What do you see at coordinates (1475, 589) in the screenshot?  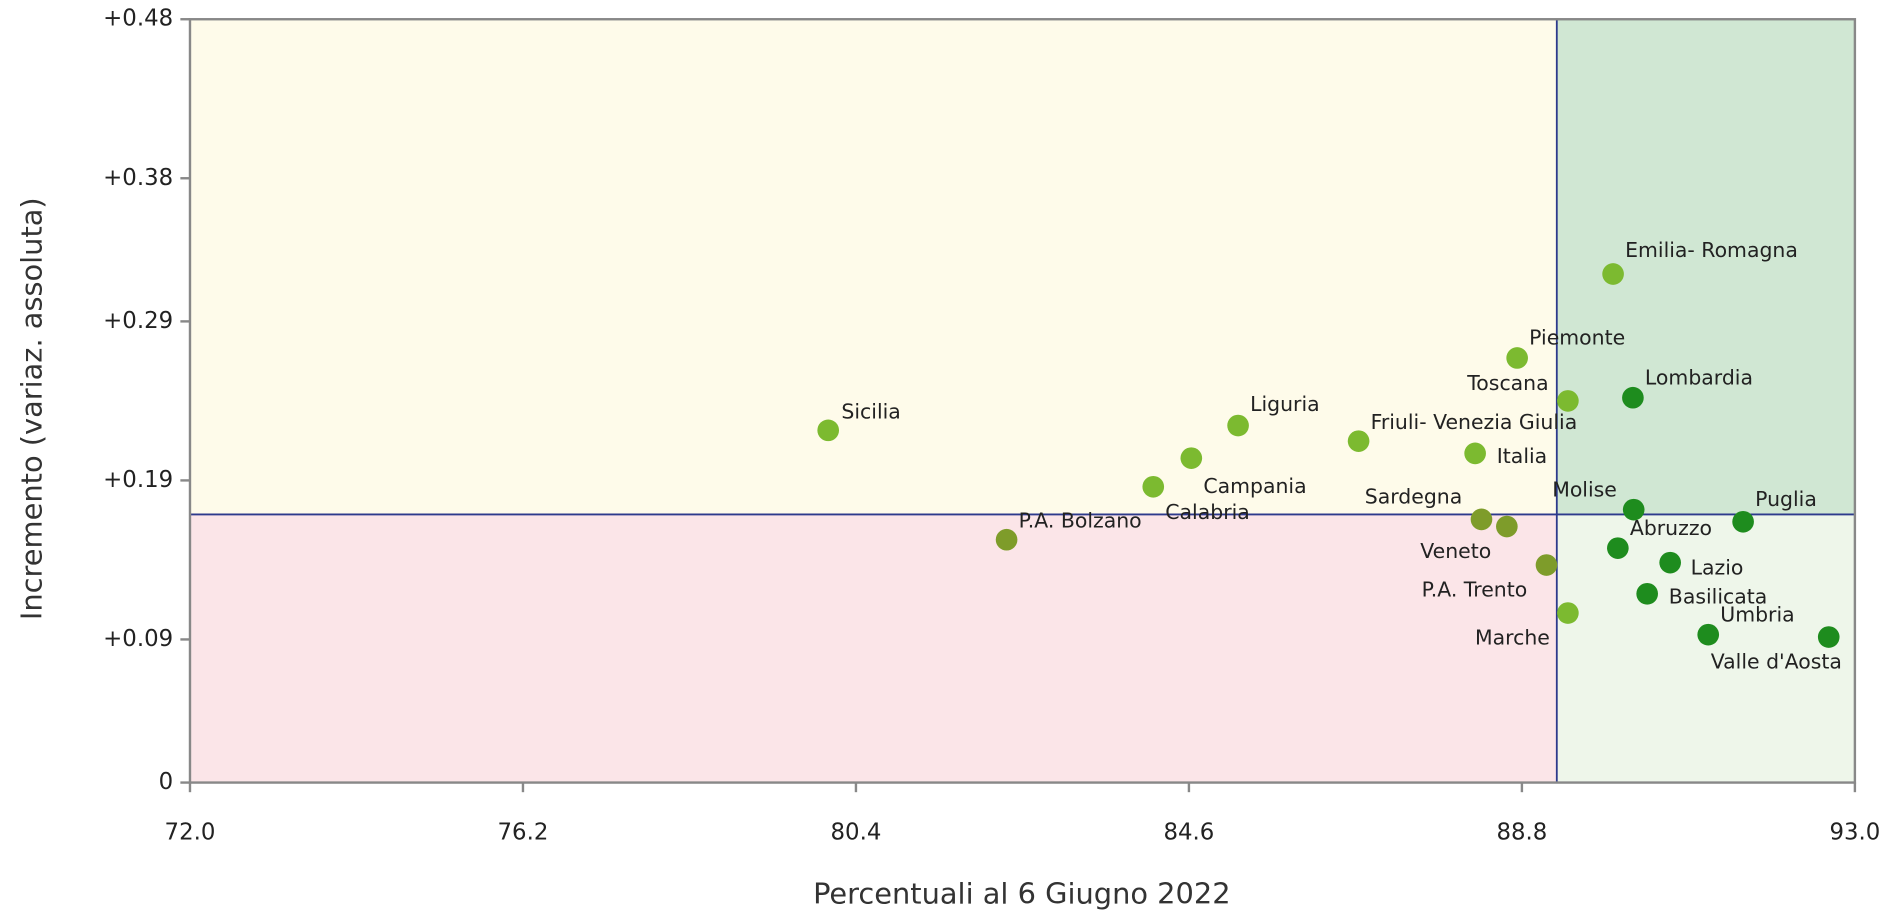 I see `point-label: P.A. Trento` at bounding box center [1475, 589].